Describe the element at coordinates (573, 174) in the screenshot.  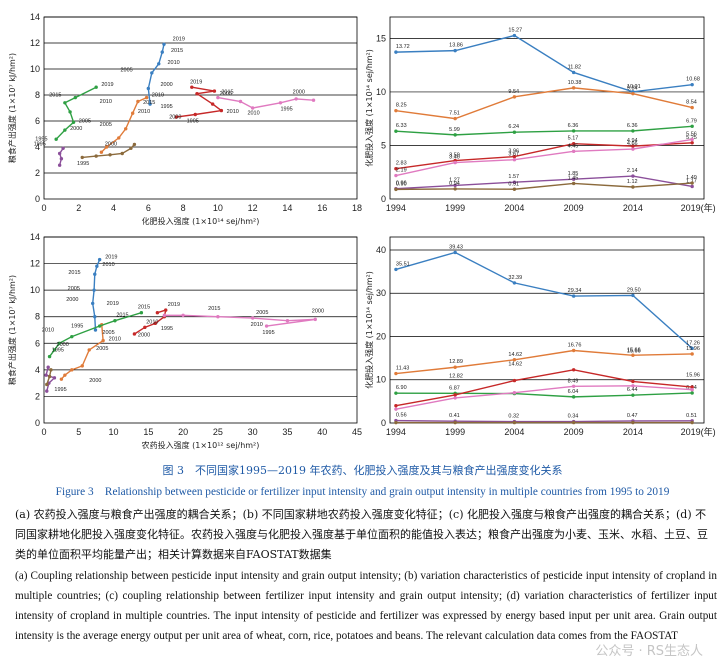
I see `data-label: 1.85` at that location.